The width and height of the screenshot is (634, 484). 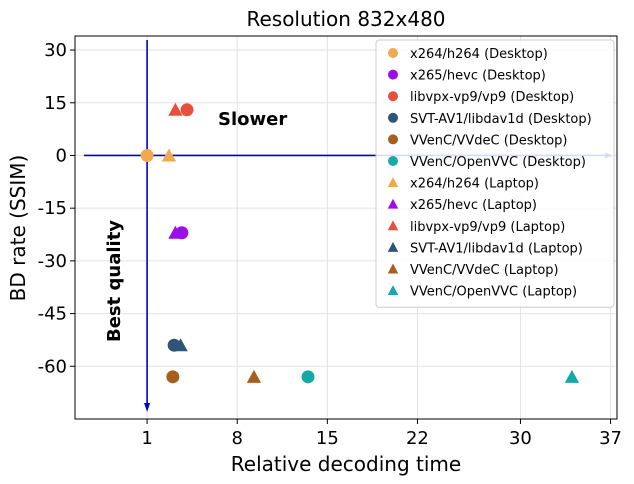 What do you see at coordinates (55, 50) in the screenshot?
I see `y-tick-label: 30` at bounding box center [55, 50].